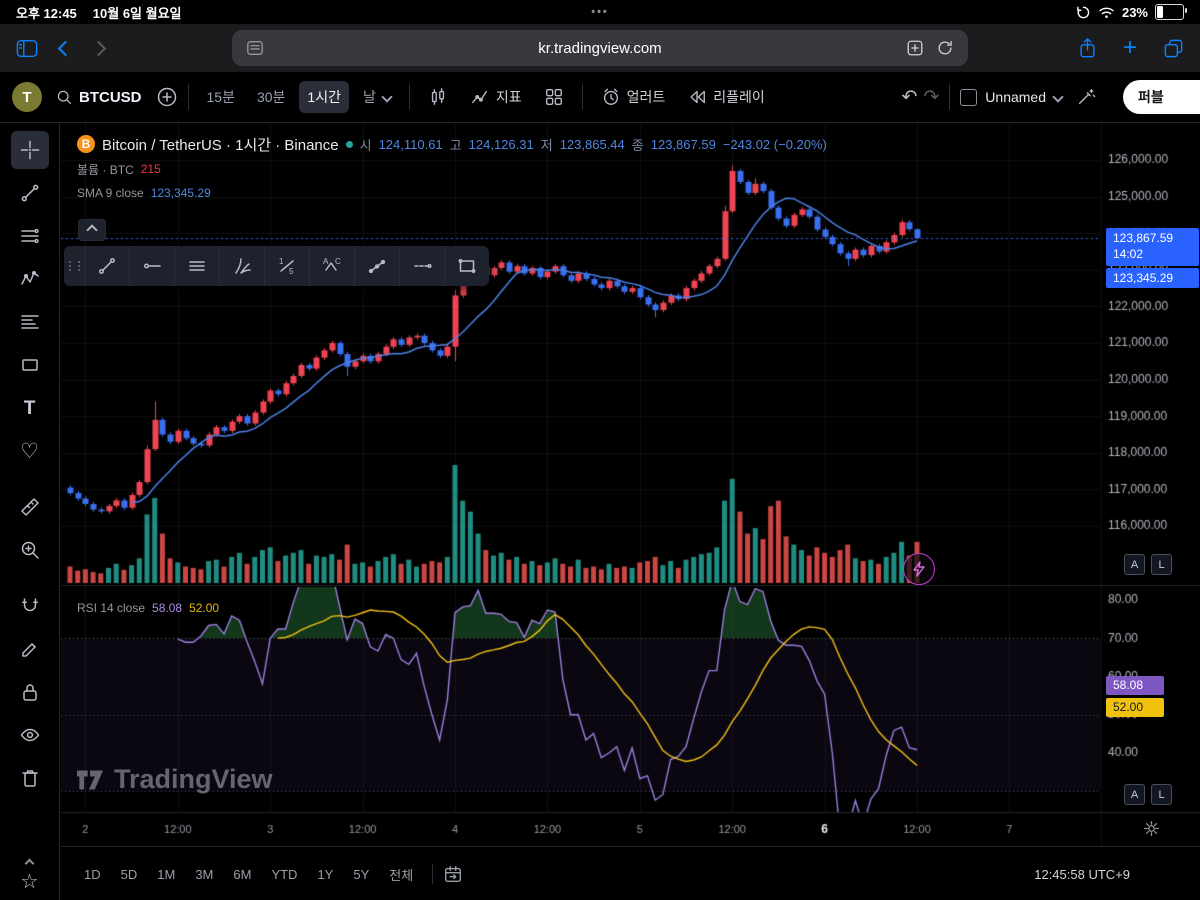 This screenshot has height=900, width=1200. What do you see at coordinates (30, 507) in the screenshot?
I see `measure-tool` at bounding box center [30, 507].